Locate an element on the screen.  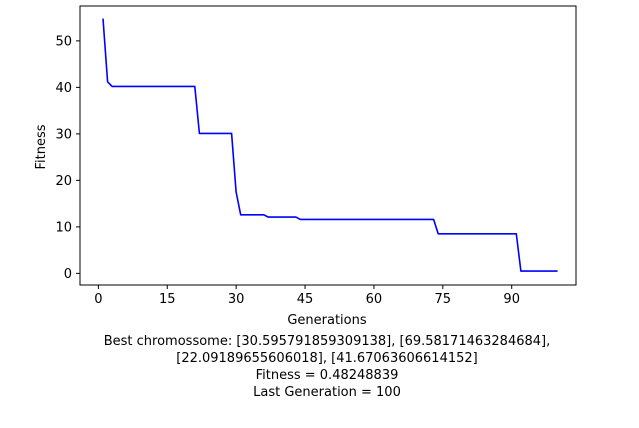
y-axis-label: Fitness is located at coordinates (41, 146).